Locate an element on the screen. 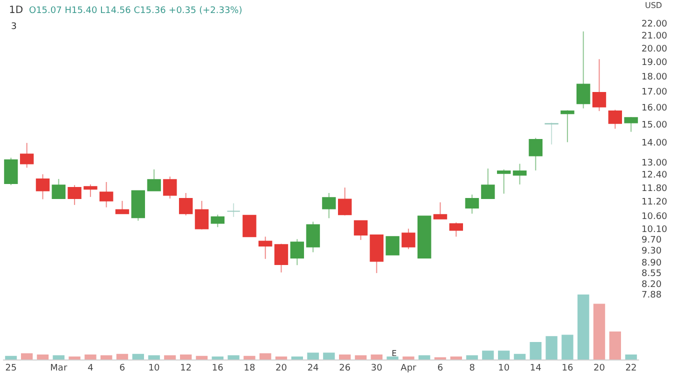 The image size is (680, 385). annotation: E is located at coordinates (394, 353).